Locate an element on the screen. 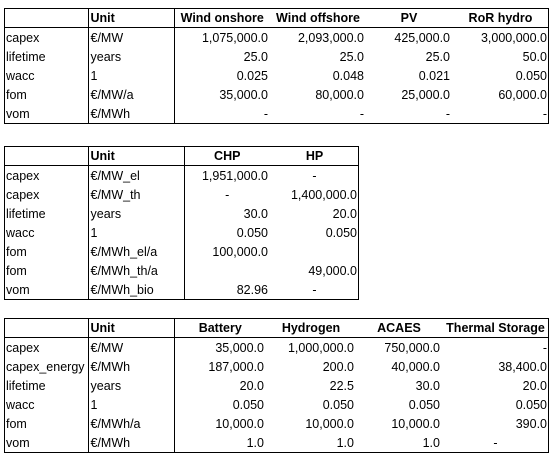 The image size is (554, 460). header-cell: ACAES is located at coordinates (399, 328).